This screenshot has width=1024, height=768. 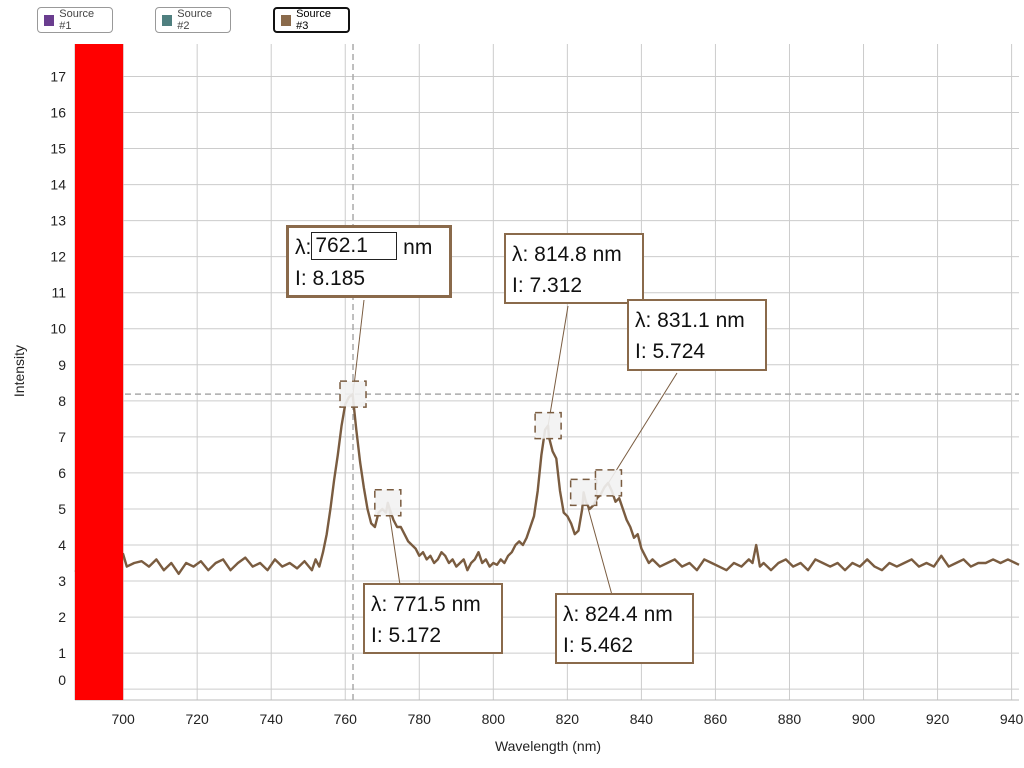 I want to click on y-tick-label: 6, so click(x=62, y=473).